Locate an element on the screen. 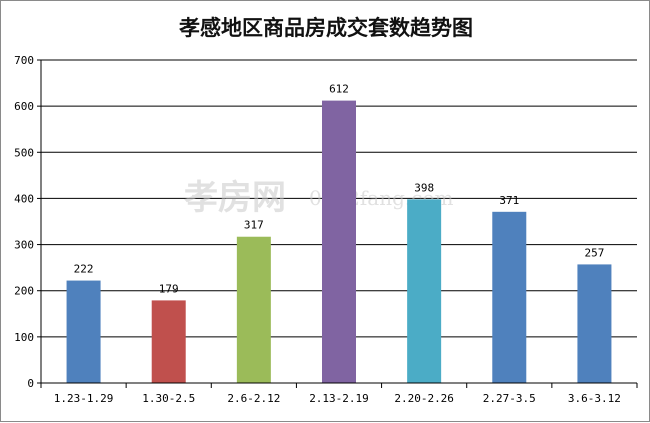 The height and width of the screenshot is (423, 650). y-tick-label: 700 is located at coordinates (24, 60).